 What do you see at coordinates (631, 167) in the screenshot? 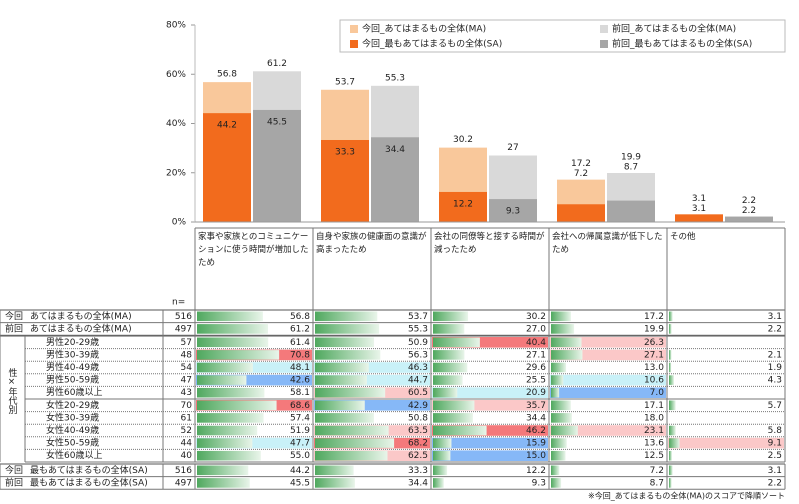
I see `data-label: 8.7` at bounding box center [631, 167].